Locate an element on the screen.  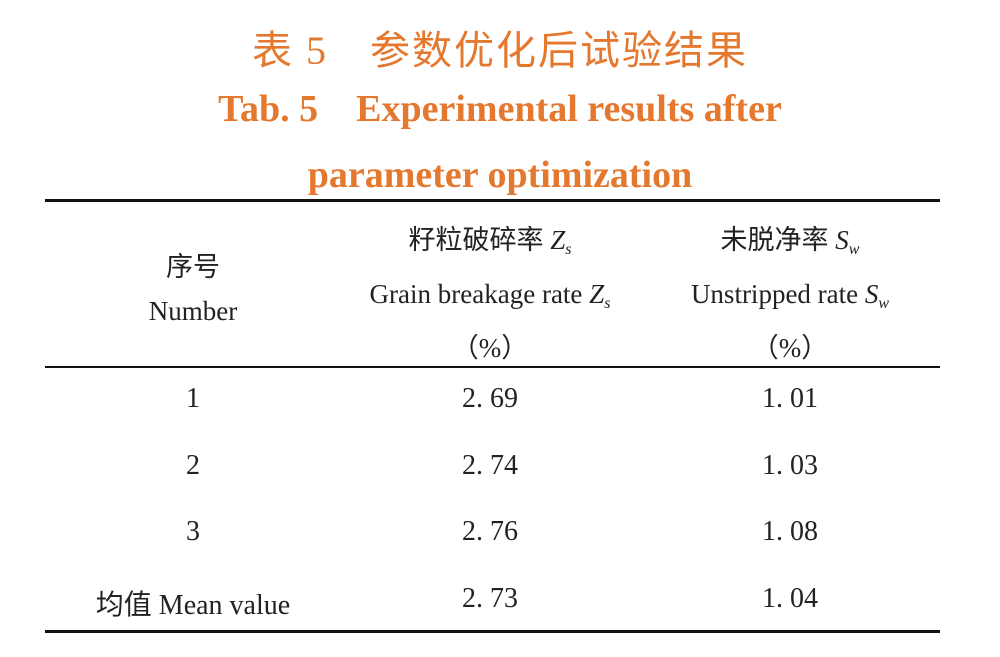
header-cn-line: 未脱净率 Sw is located at coordinates (790, 245).